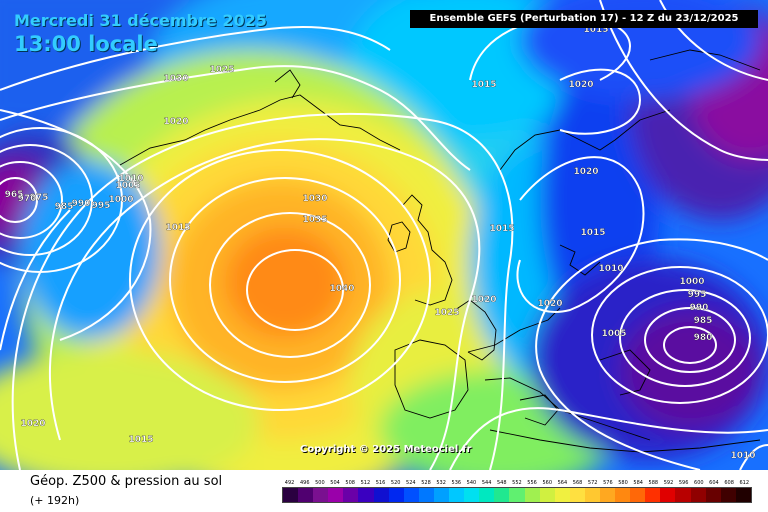  What do you see at coordinates (126, 481) in the screenshot?
I see `legend-title: Géop. Z500 & pression au sol` at bounding box center [126, 481].